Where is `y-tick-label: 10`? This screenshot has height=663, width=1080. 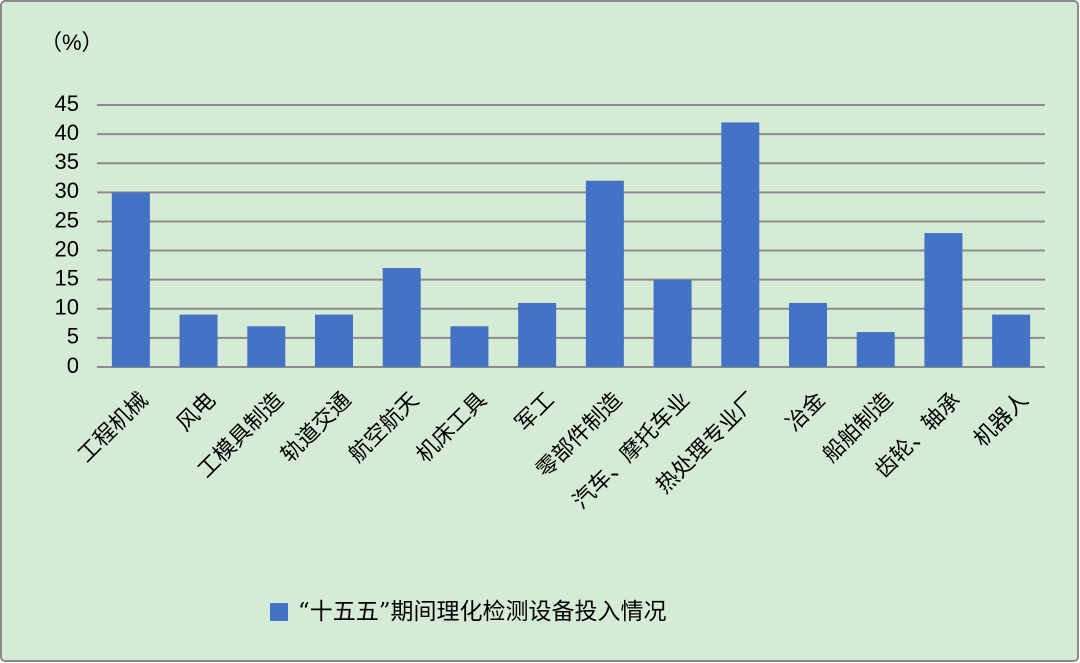 y-tick-label: 10 is located at coordinates (67, 307).